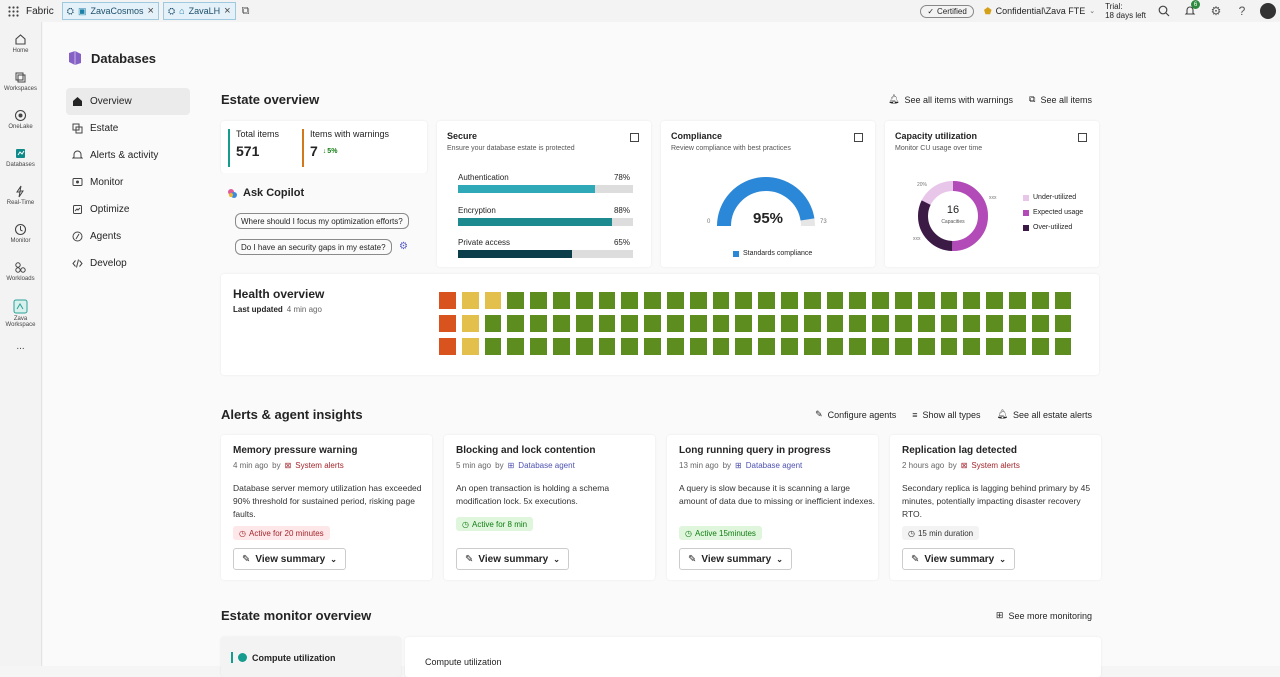  I want to click on rail-item-zava-workspace: Zava Workspace, so click(20, 313).